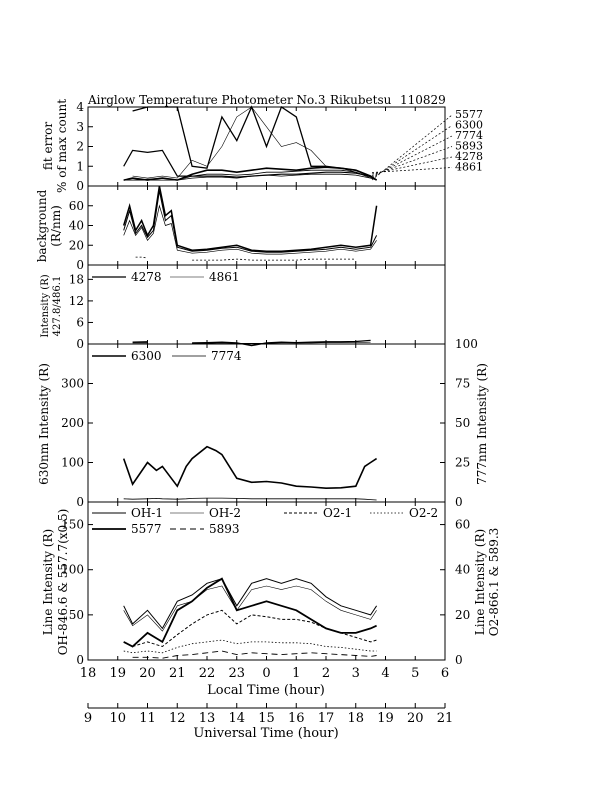 This screenshot has height=792, width=612. I want to click on background-ylabel-1: background, so click(42, 225).